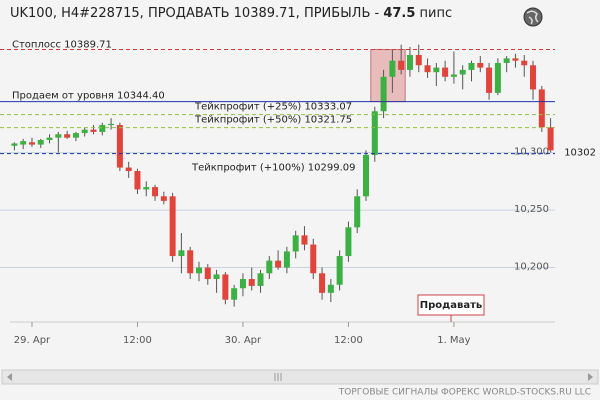 Image resolution: width=600 pixels, height=400 pixels. What do you see at coordinates (533, 17) in the screenshot?
I see `globe-icon` at bounding box center [533, 17].